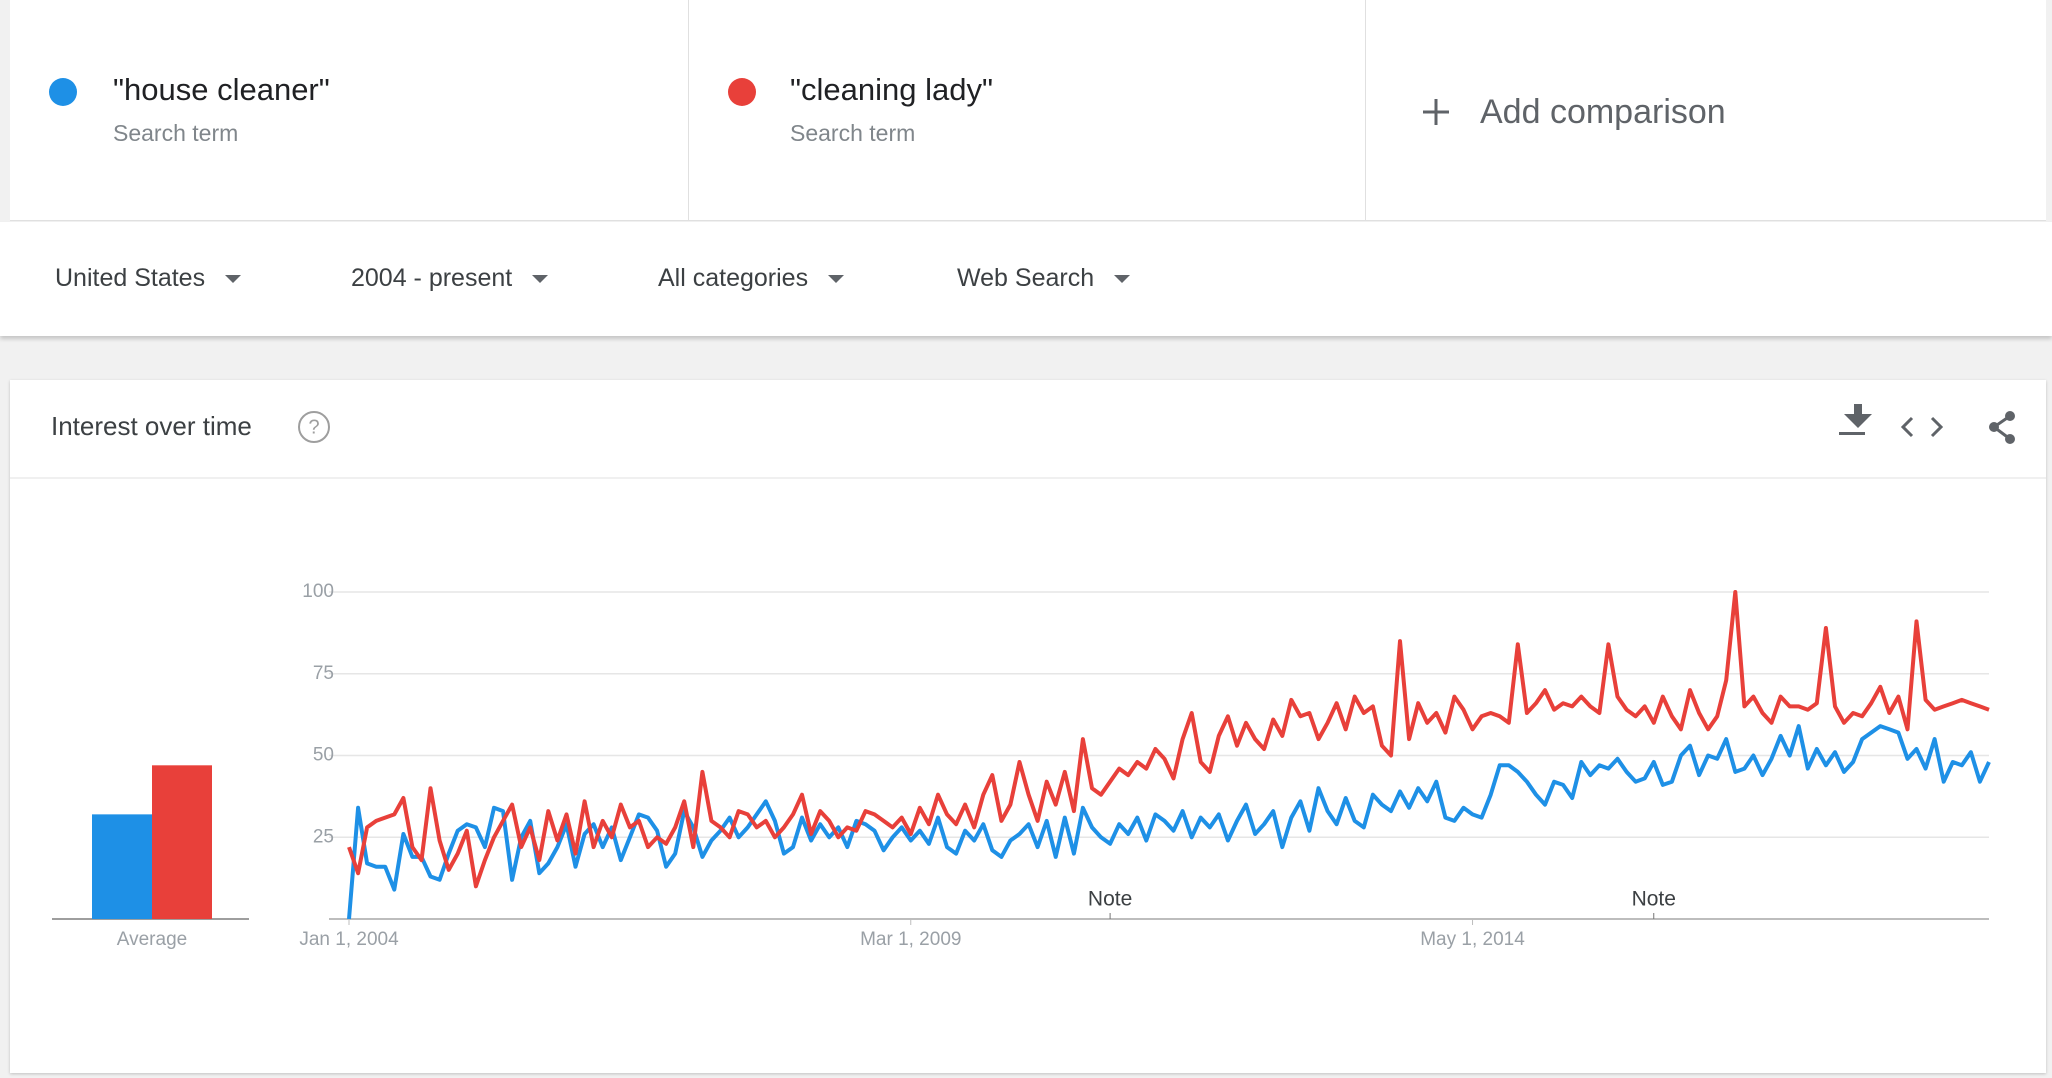 The width and height of the screenshot is (2052, 1078). Describe the element at coordinates (323, 673) in the screenshot. I see `y-tick-label: 75` at that location.